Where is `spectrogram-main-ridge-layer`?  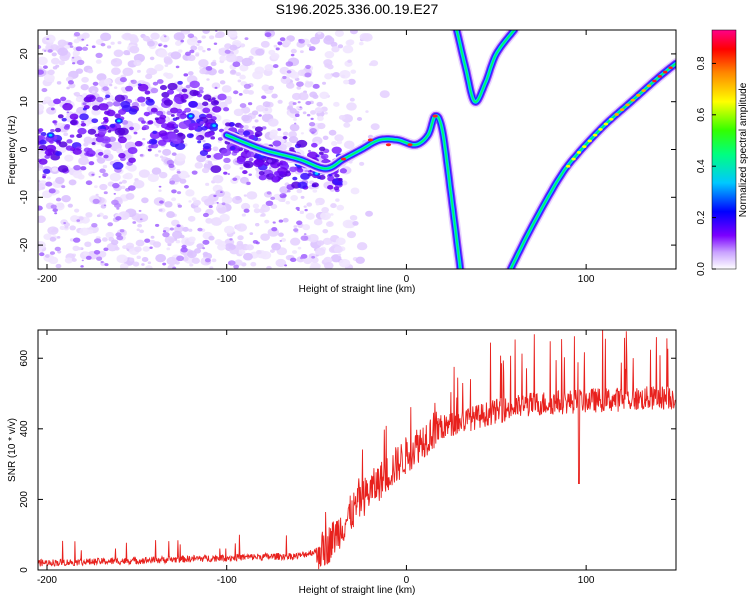
spectrogram-main-ridge-layer is located at coordinates (343, 192).